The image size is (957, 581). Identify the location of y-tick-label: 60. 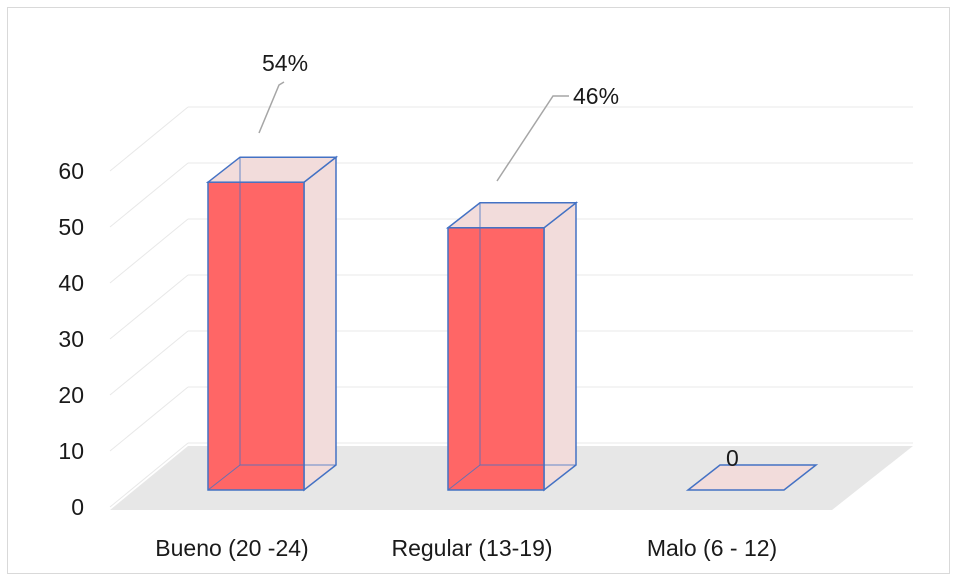
(71, 171).